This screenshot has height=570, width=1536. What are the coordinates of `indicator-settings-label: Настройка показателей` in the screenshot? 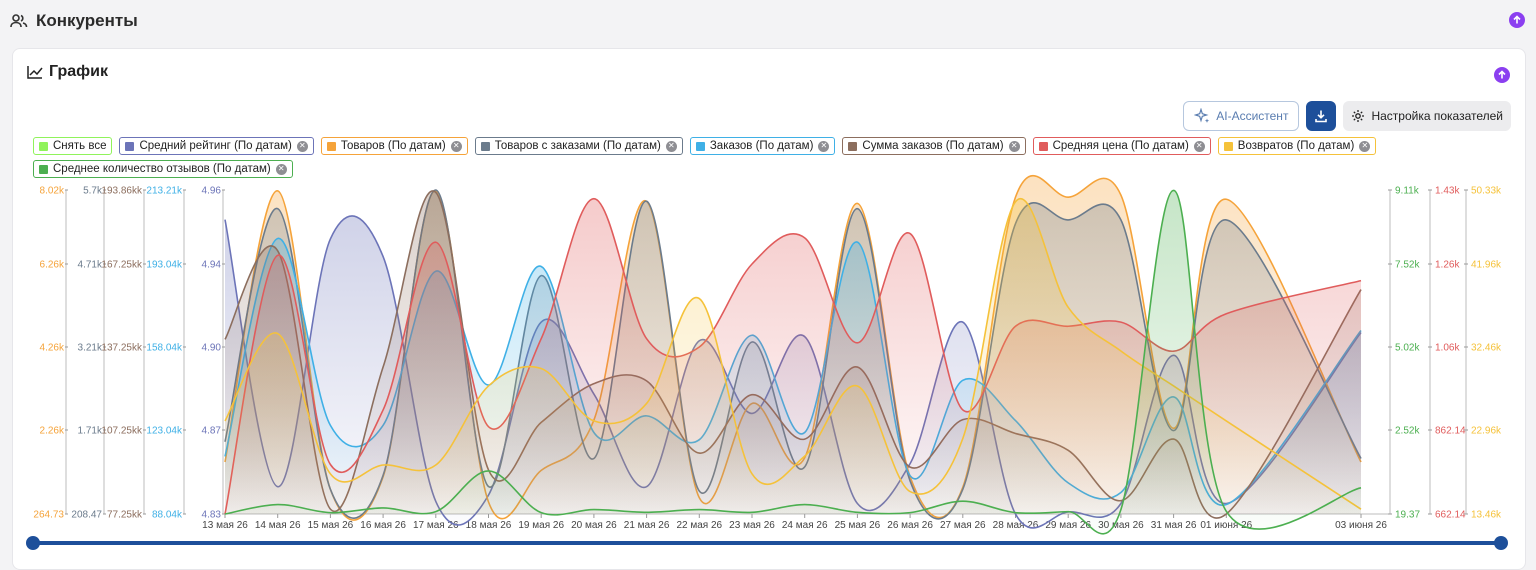 It's located at (1437, 116).